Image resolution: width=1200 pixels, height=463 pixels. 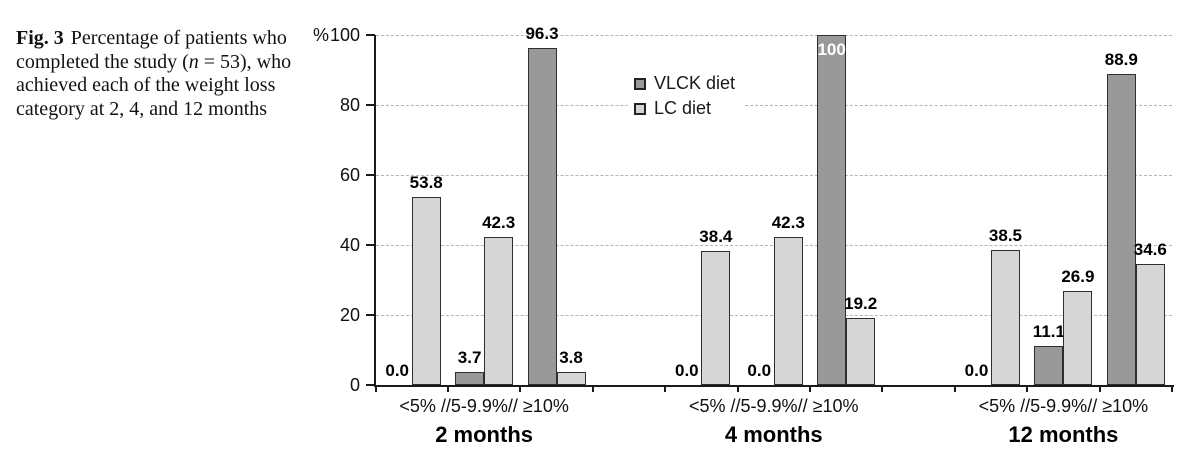 I want to click on bar-value-label: 3.8, so click(x=571, y=357).